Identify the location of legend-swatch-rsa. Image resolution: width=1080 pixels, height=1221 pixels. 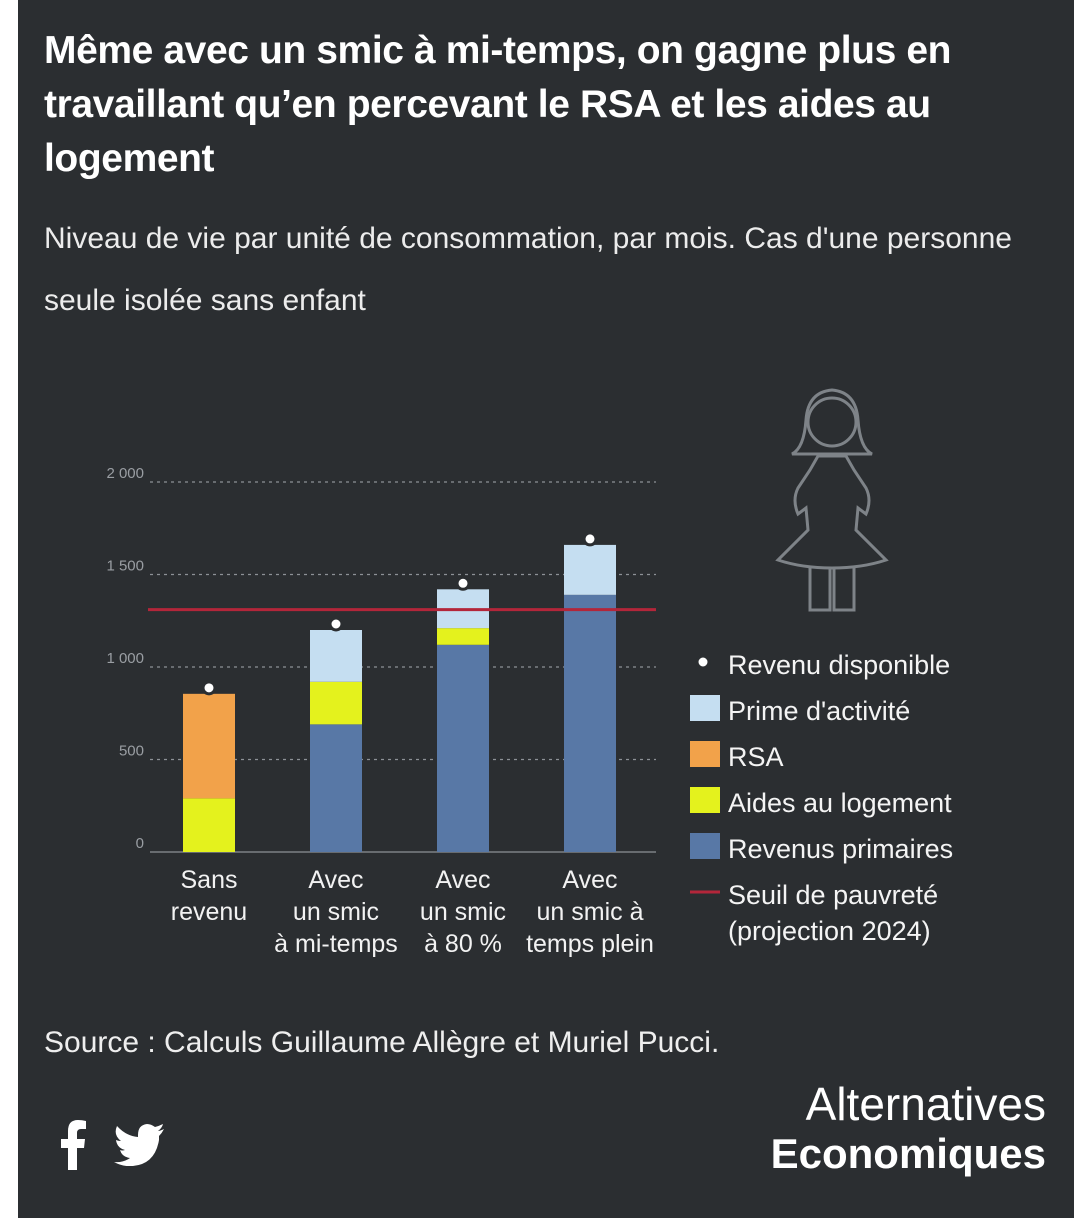
(705, 754).